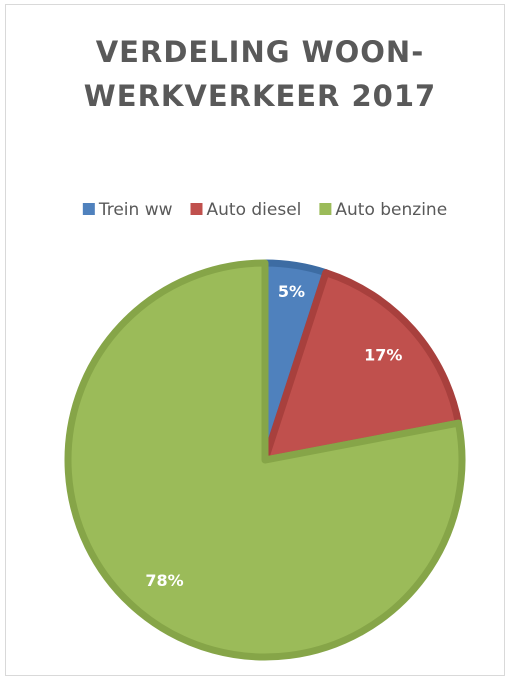  What do you see at coordinates (362, 366) in the screenshot?
I see `pie-slice` at bounding box center [362, 366].